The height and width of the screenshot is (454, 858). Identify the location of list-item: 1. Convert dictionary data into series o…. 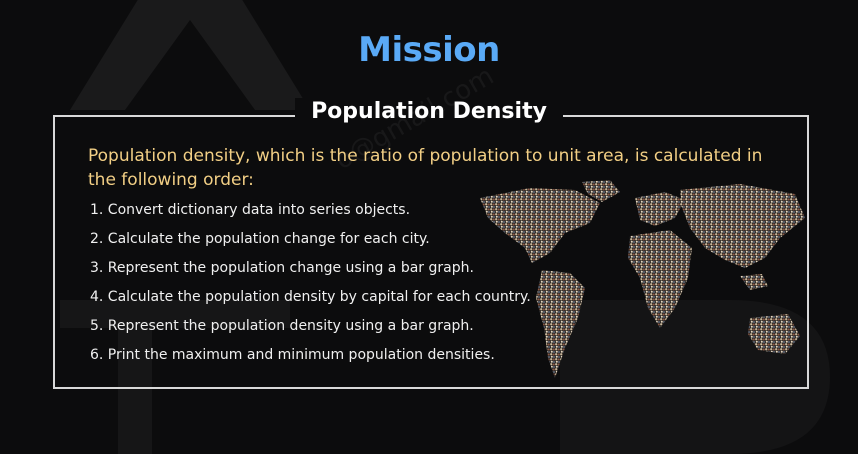
(250, 210).